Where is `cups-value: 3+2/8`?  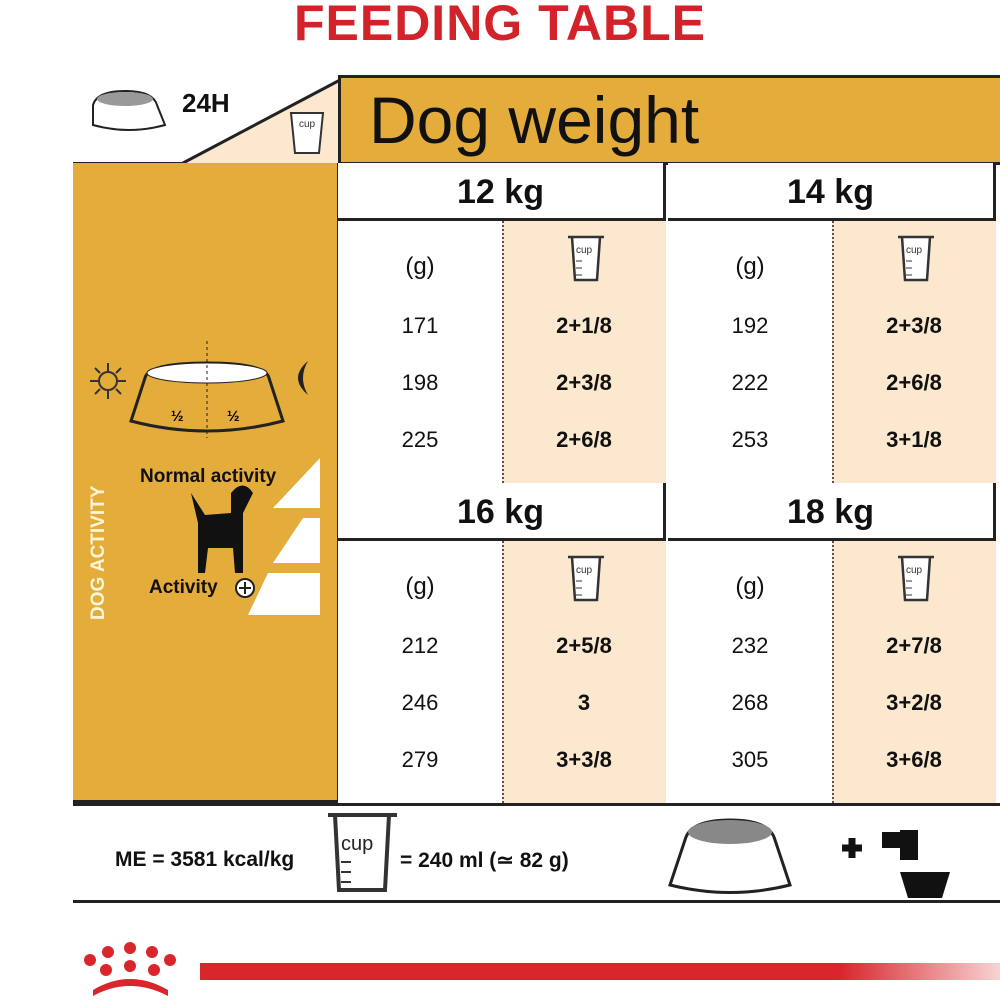
cups-value: 3+2/8 is located at coordinates (914, 702).